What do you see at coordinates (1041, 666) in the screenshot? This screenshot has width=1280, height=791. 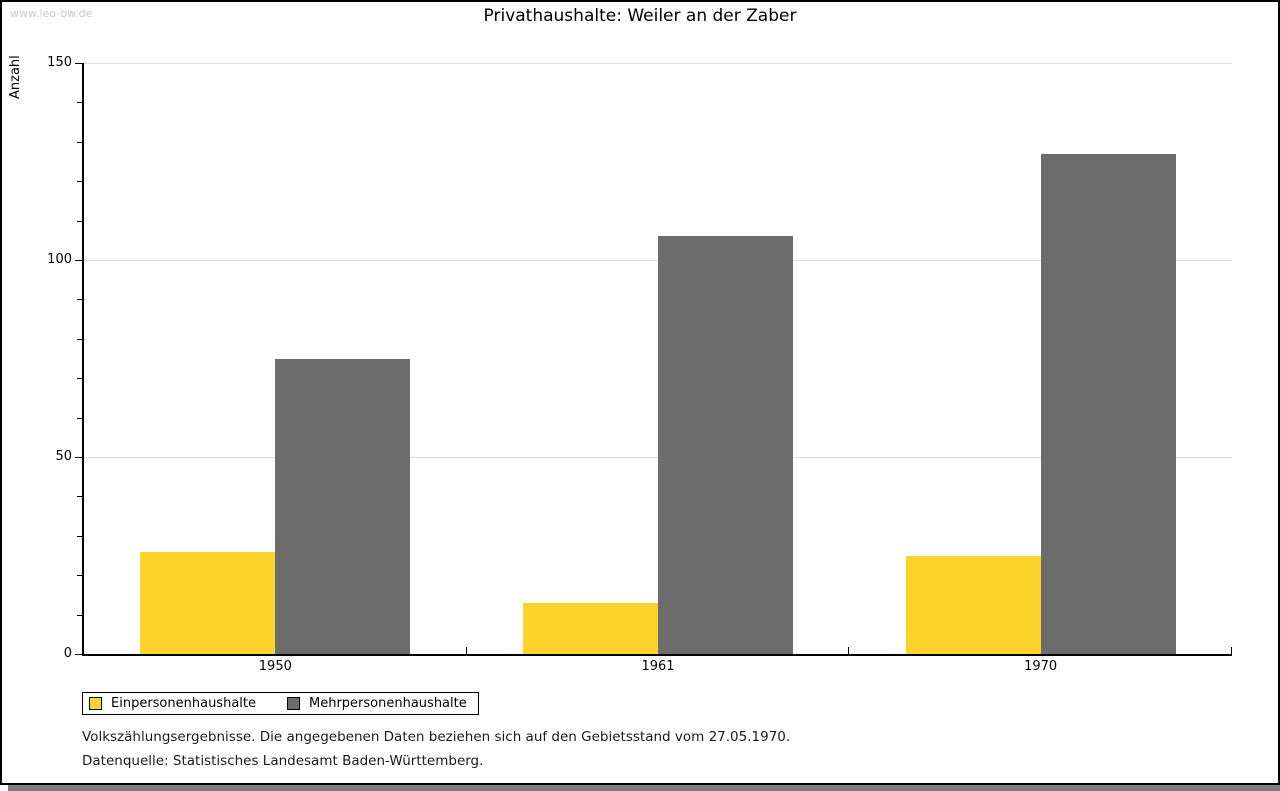 I see `x-category-label-1970: 1970` at bounding box center [1041, 666].